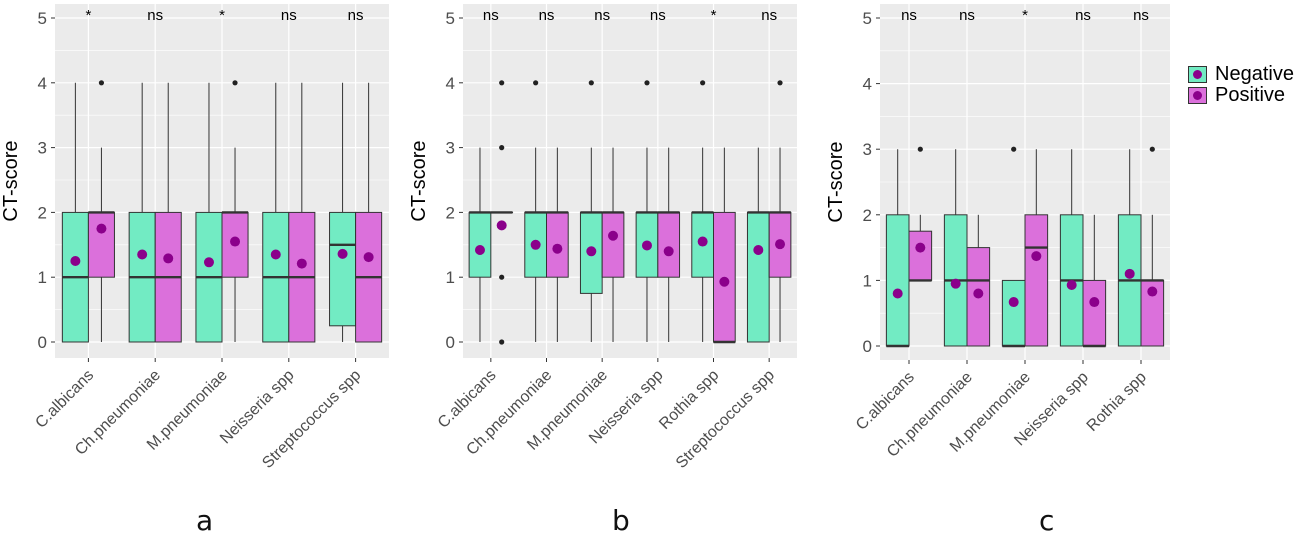 This screenshot has width=1309, height=546. Describe the element at coordinates (1250, 95) in the screenshot. I see `legend-label-positive: Positive` at that location.